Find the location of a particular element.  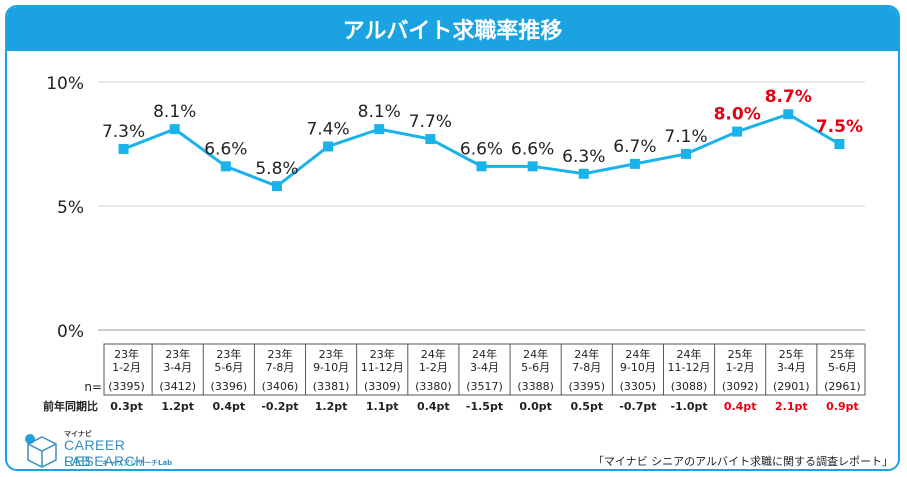

source-note: 「マイナビ シニアのアルバイト求職に関する調査レポート」 is located at coordinates (742, 461).